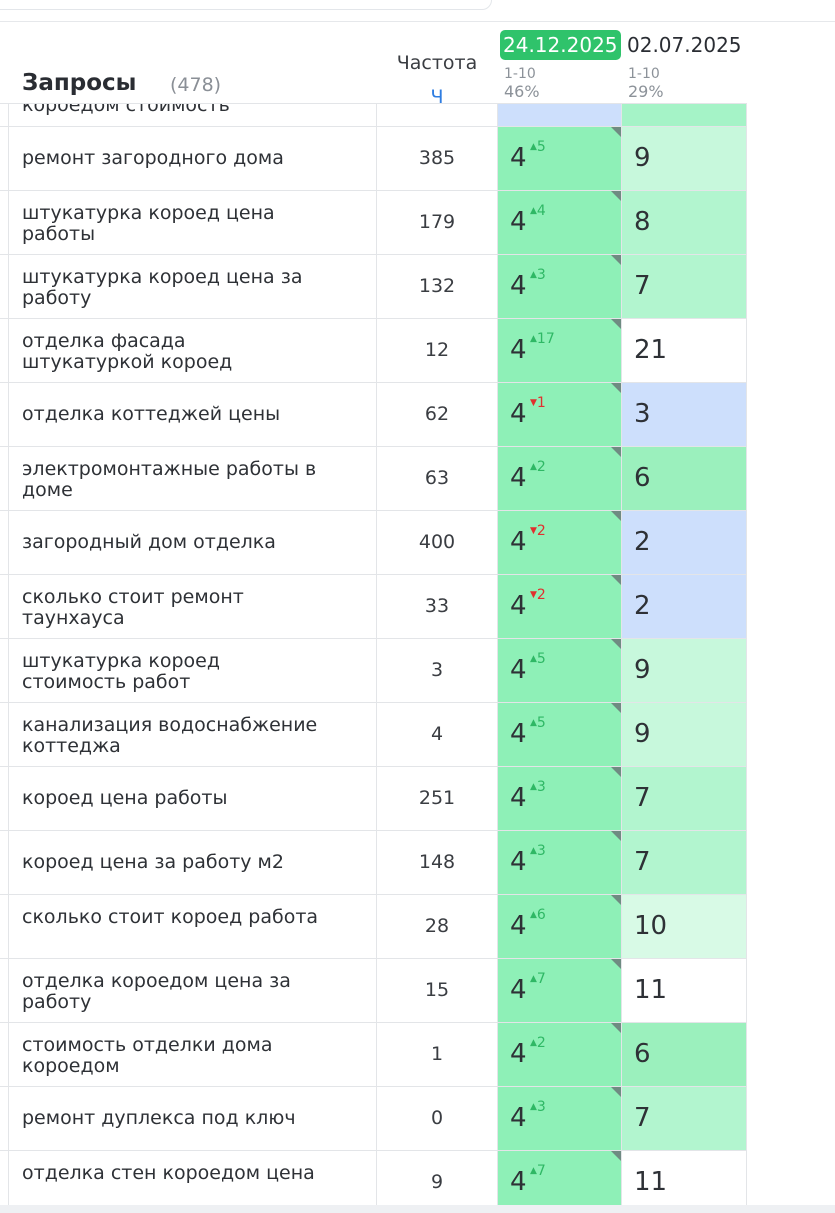 The image size is (835, 1213). What do you see at coordinates (151, 414) in the screenshot?
I see `query-text: отделка коттеджей цены` at bounding box center [151, 414].